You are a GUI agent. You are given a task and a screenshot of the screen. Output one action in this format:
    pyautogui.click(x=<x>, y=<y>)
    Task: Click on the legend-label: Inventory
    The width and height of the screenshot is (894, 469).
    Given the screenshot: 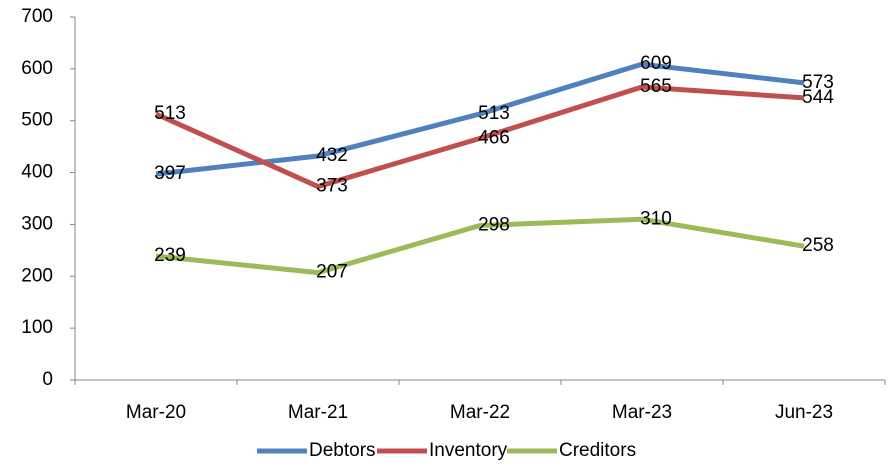 What is the action you would take?
    pyautogui.click(x=468, y=450)
    